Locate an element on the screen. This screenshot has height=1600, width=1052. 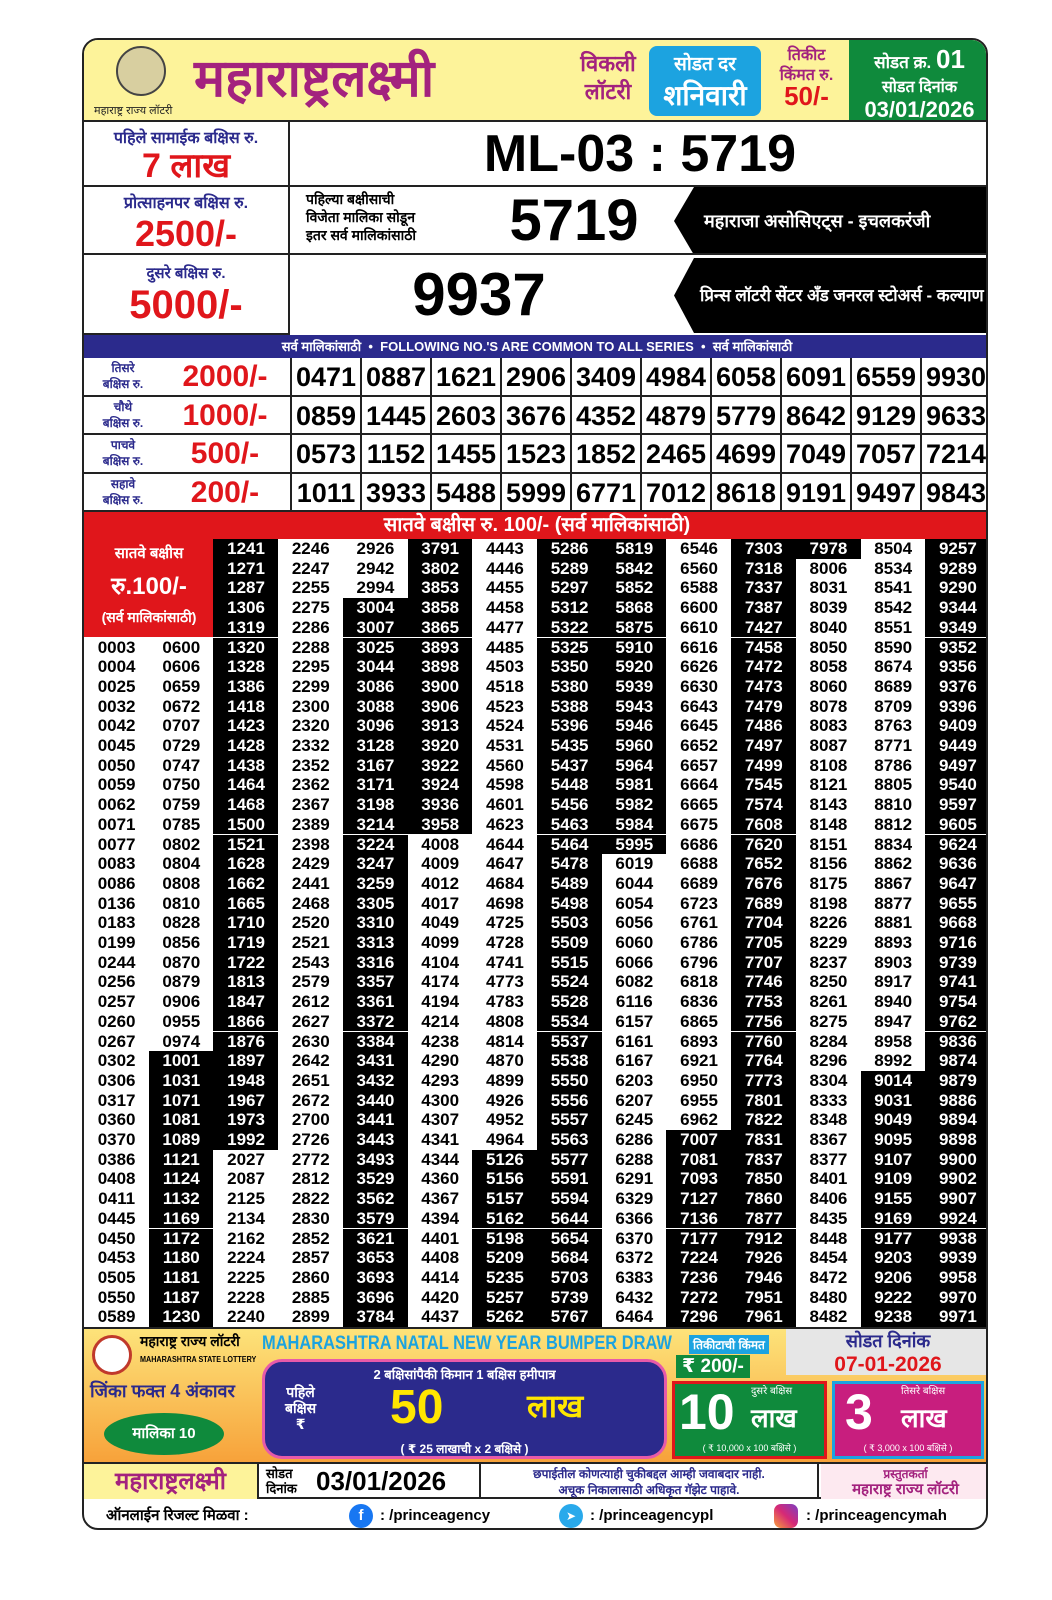
seventh-prize-number: 3171 is located at coordinates (375, 785).